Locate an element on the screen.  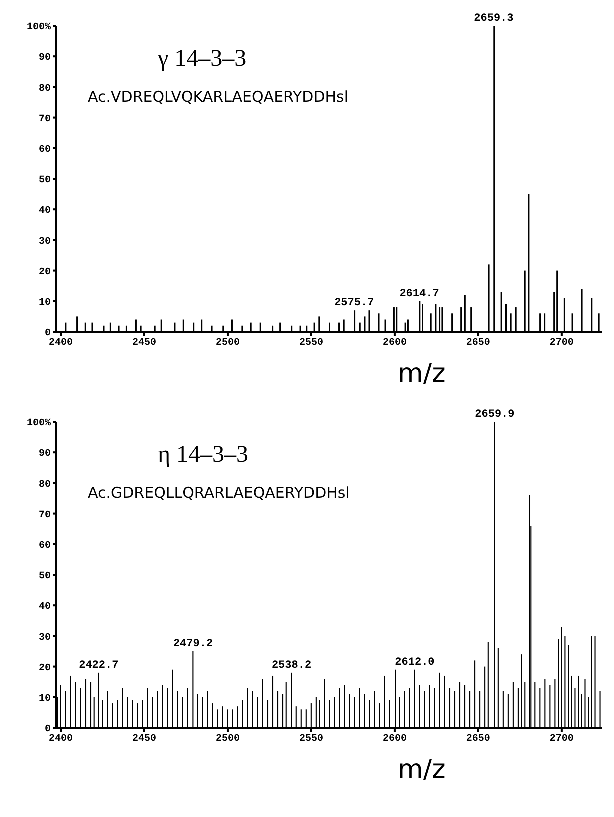
text: η 14–3–3 is located at coordinates (203, 455).